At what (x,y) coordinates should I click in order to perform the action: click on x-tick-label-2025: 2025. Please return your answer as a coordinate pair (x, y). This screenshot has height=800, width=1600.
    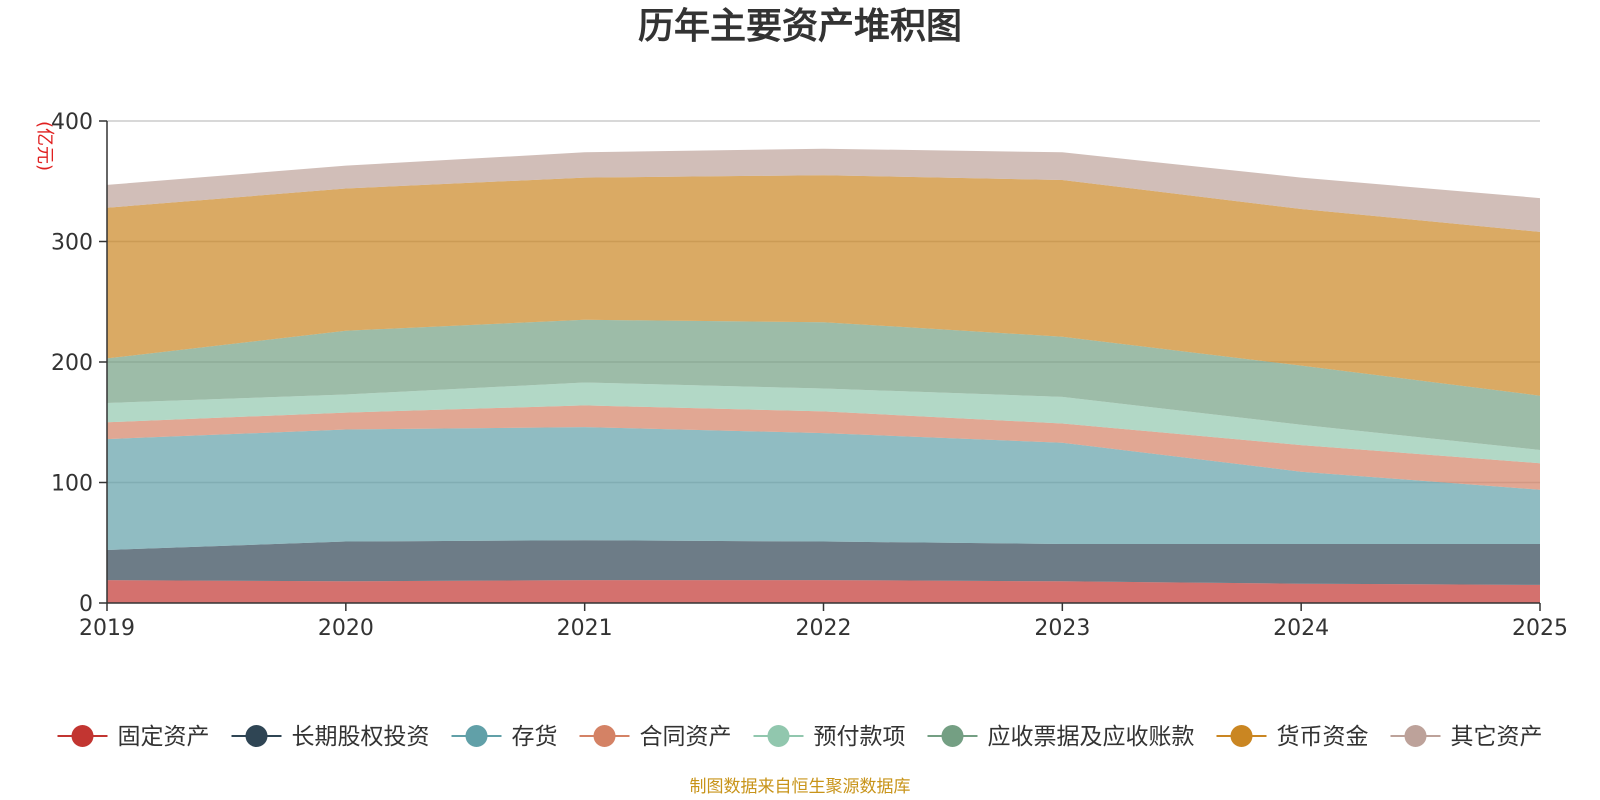
    Looking at the image, I should click on (1540, 628).